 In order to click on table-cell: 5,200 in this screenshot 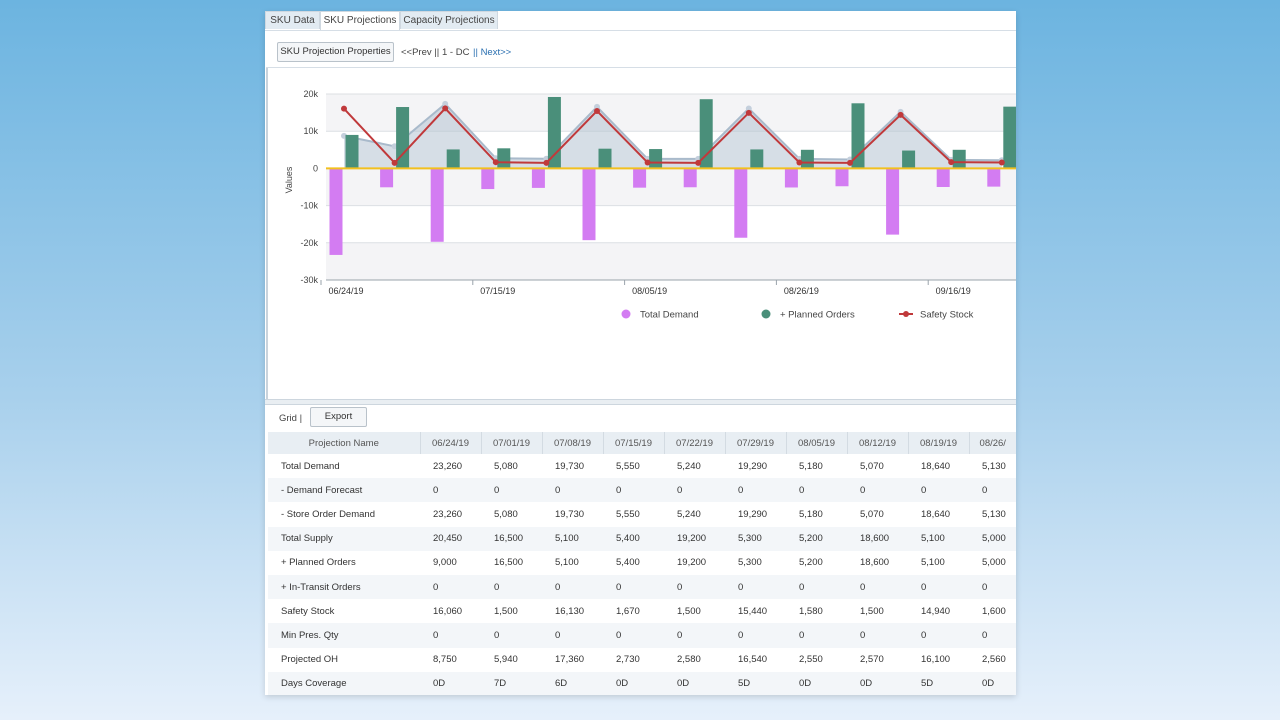, I will do `click(816, 562)`.